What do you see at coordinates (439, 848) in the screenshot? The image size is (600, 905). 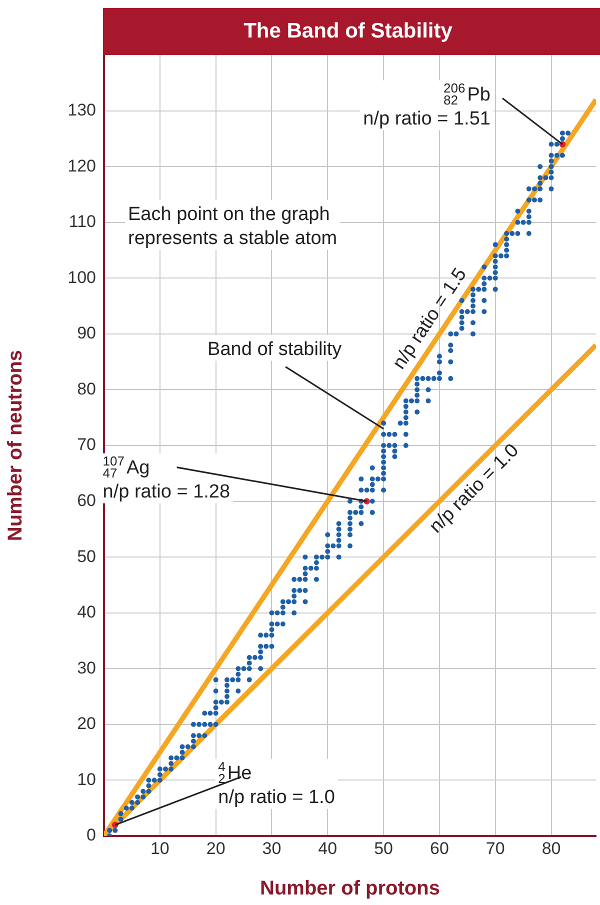 I see `x-tick-label: 60` at bounding box center [439, 848].